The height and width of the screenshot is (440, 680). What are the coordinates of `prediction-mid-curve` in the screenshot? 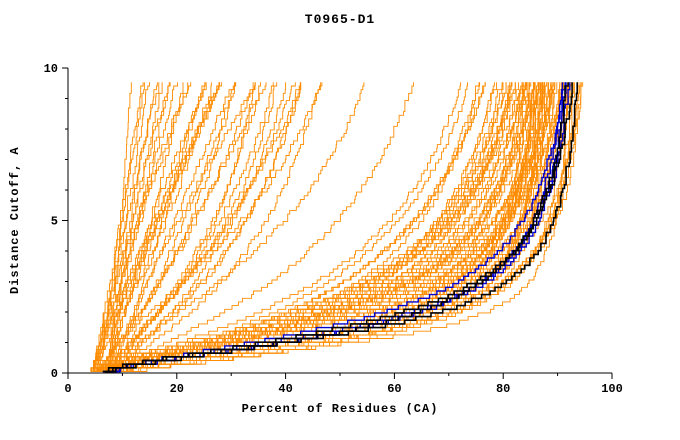 It's located at (184, 227).